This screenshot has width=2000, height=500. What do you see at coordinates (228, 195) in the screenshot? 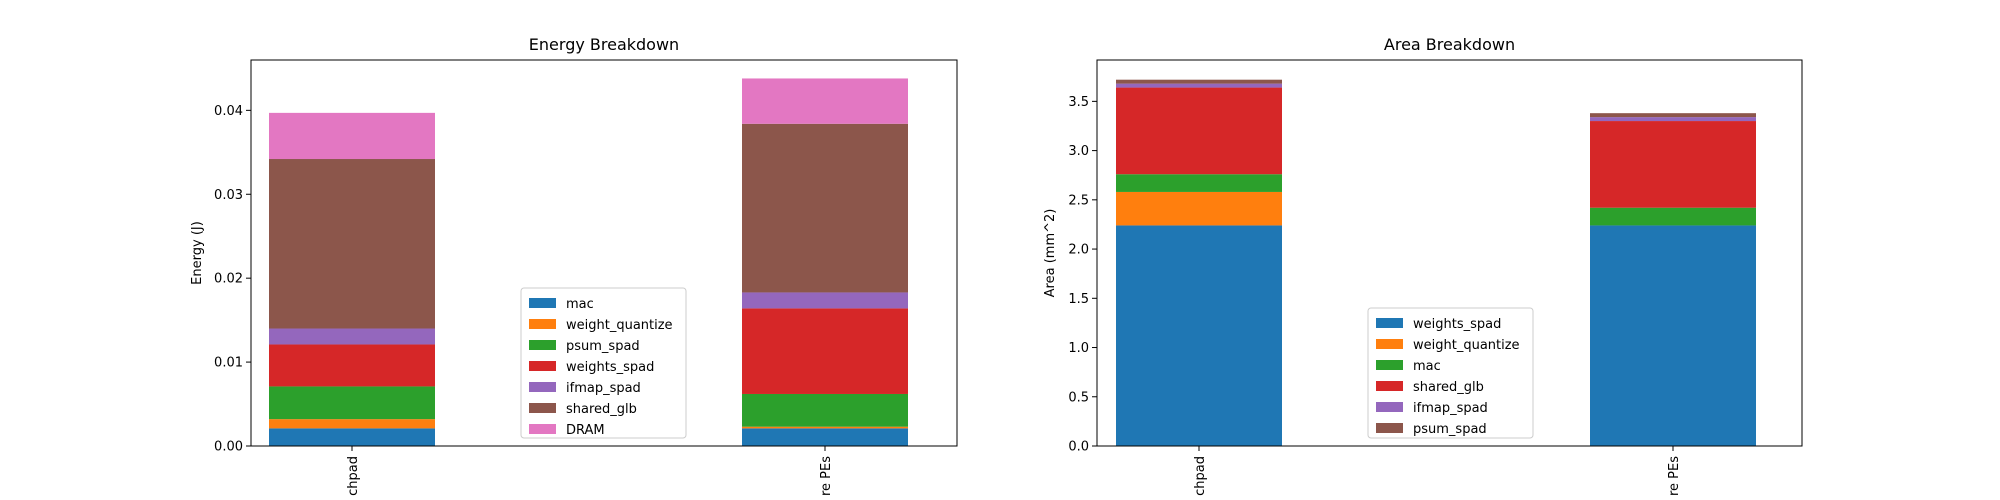
I see `energy-ytick-label: 0.03` at bounding box center [228, 195].